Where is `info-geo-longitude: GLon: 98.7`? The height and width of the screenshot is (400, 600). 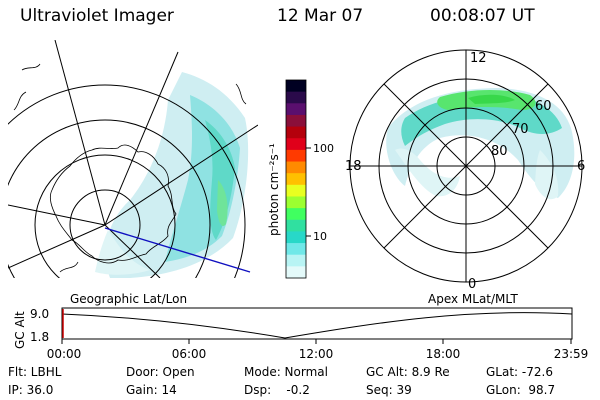 info-geo-longitude: GLon: 98.7 is located at coordinates (521, 390).